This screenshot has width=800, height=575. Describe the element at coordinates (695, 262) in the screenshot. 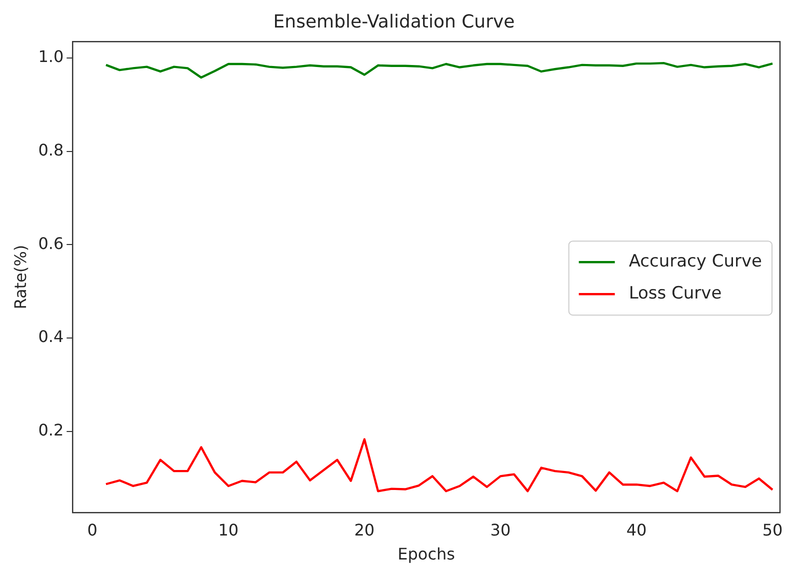

I see `legend-label: Accuracy Curve` at that location.